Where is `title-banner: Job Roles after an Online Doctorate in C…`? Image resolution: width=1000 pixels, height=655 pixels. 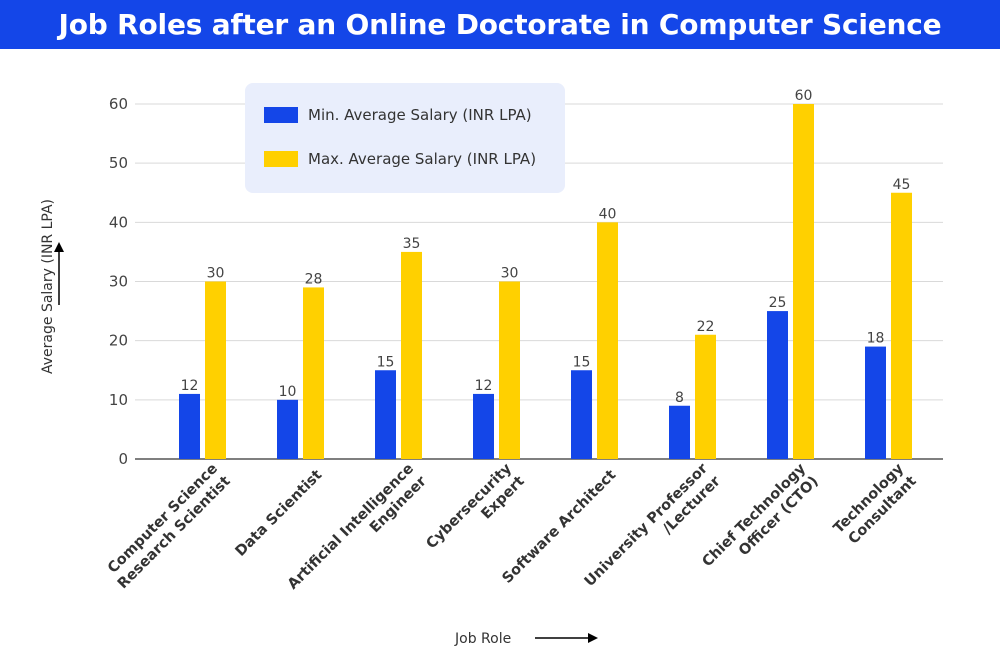
title-banner: Job Roles after an Online Doctorate in C… is located at coordinates (500, 24).